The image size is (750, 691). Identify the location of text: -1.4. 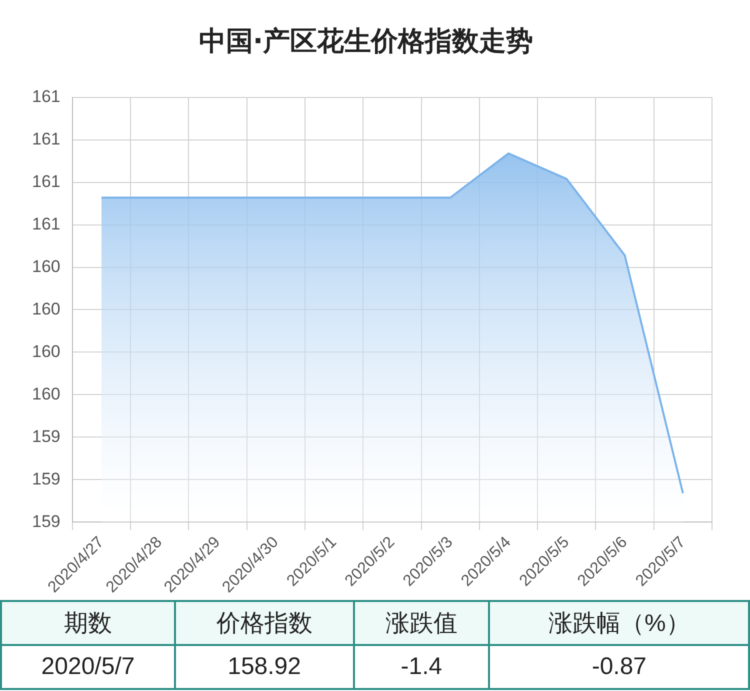
(422, 667).